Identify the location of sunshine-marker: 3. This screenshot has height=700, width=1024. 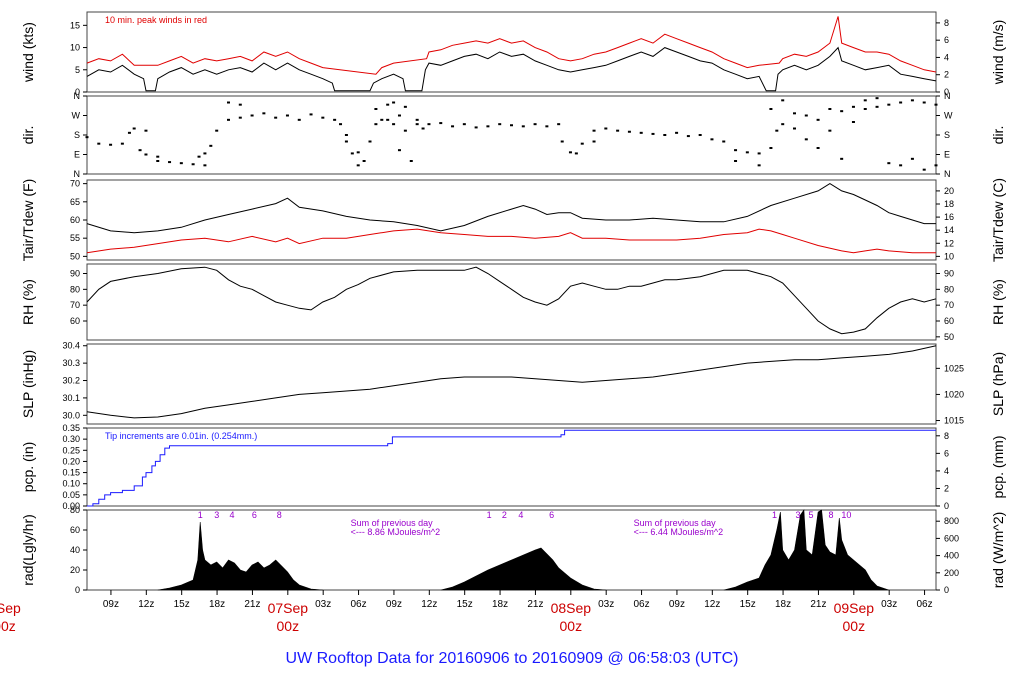
(216, 515).